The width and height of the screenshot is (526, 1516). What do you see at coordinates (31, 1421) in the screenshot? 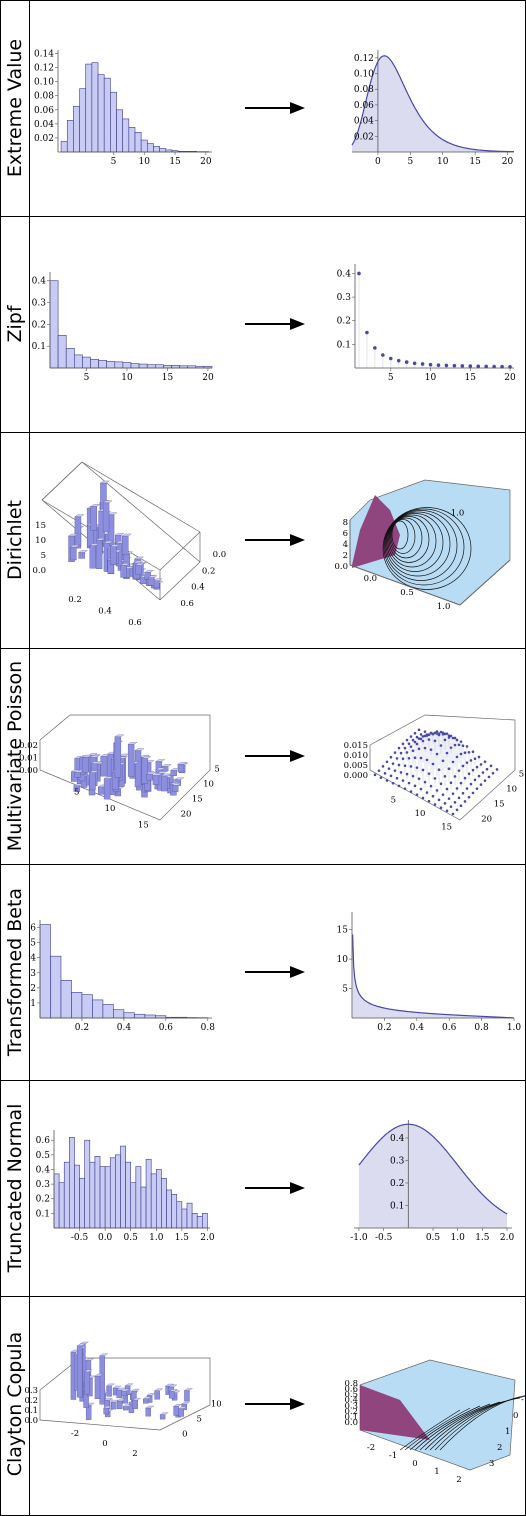
I see `z-tick-label: 0.0` at bounding box center [31, 1421].